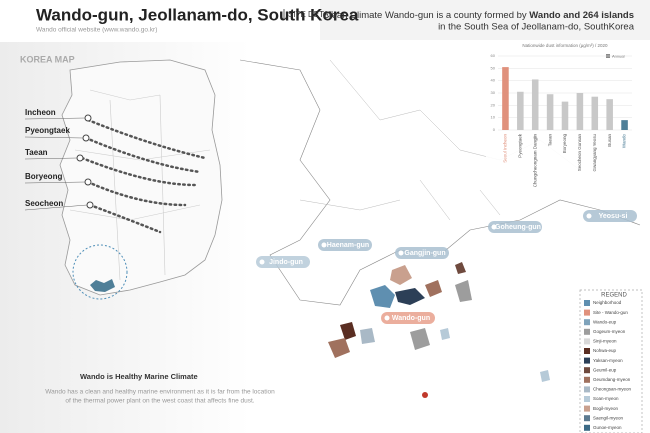 This screenshot has height=433, width=650. Describe the element at coordinates (286, 262) in the screenshot. I see `map-label: Jindo-gun` at that location.